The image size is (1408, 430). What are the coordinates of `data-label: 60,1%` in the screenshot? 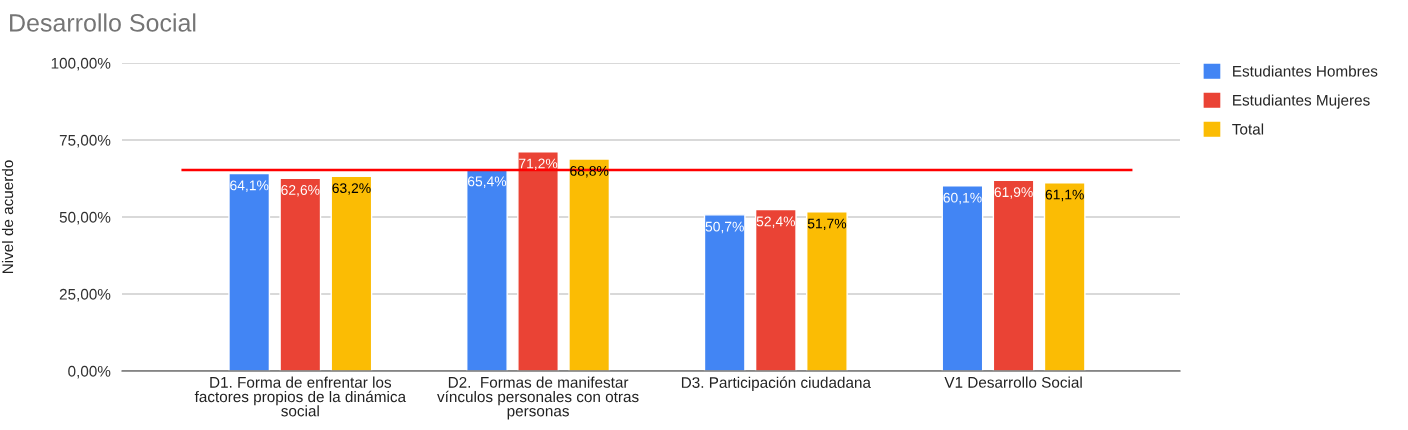 It's located at (962, 198).